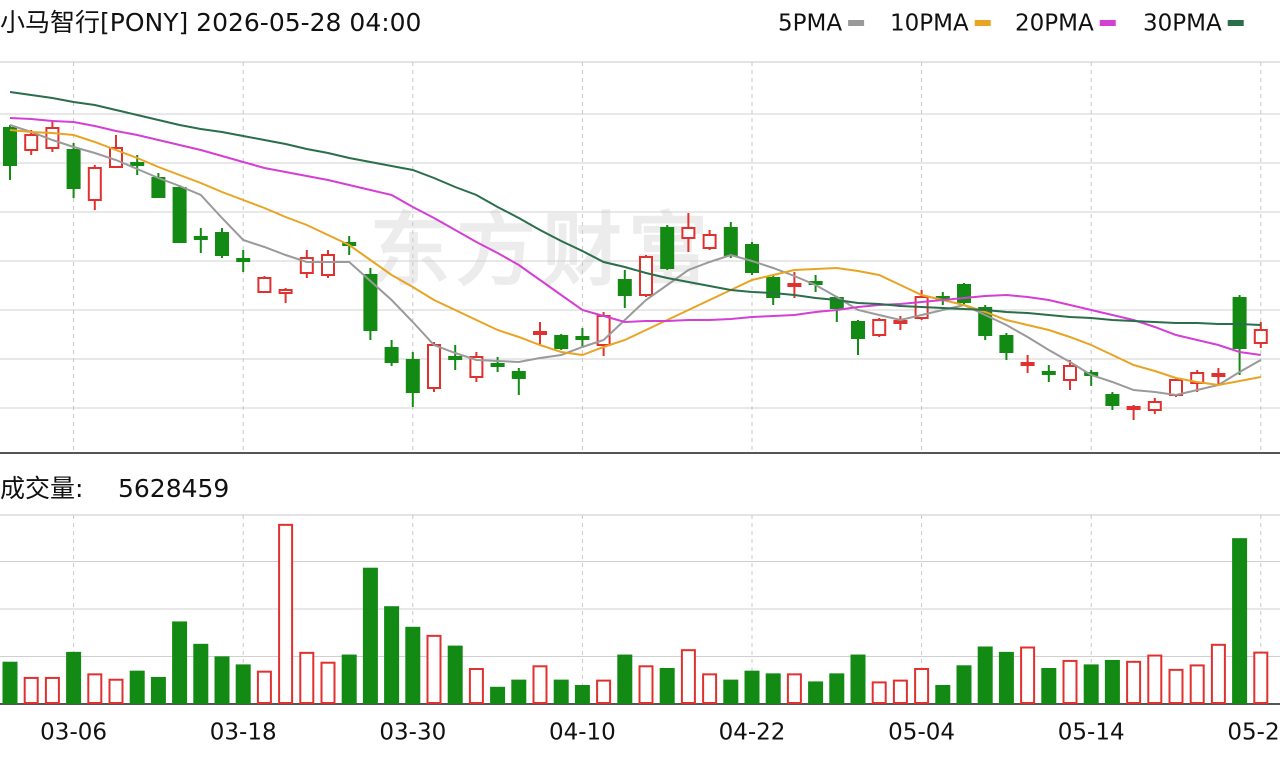  I want to click on x-tick-label: 04-10, so click(582, 733).